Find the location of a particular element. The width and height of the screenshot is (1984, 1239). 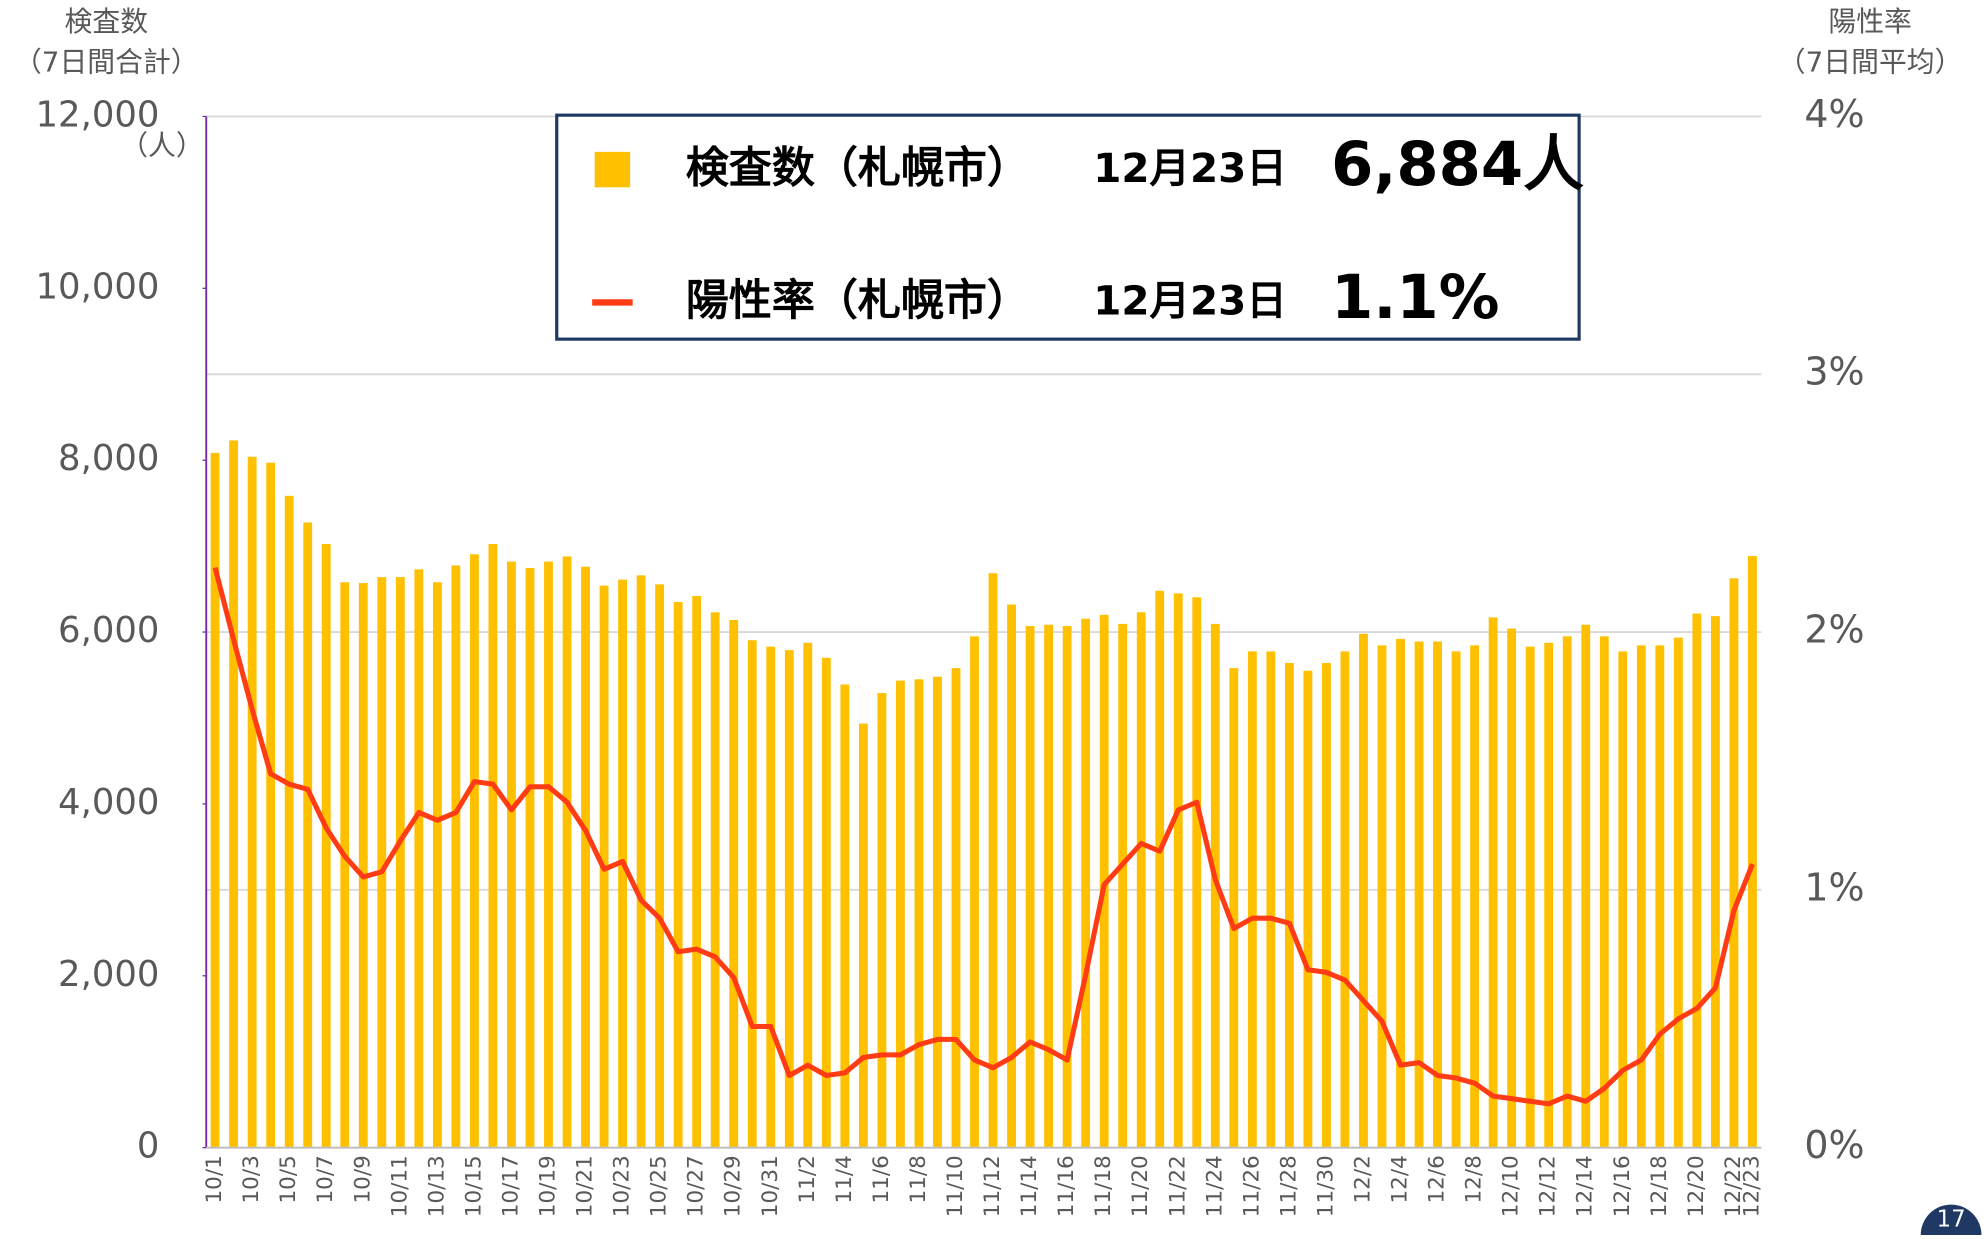

x-tick-label: 11/6 is located at coordinates (881, 1179).